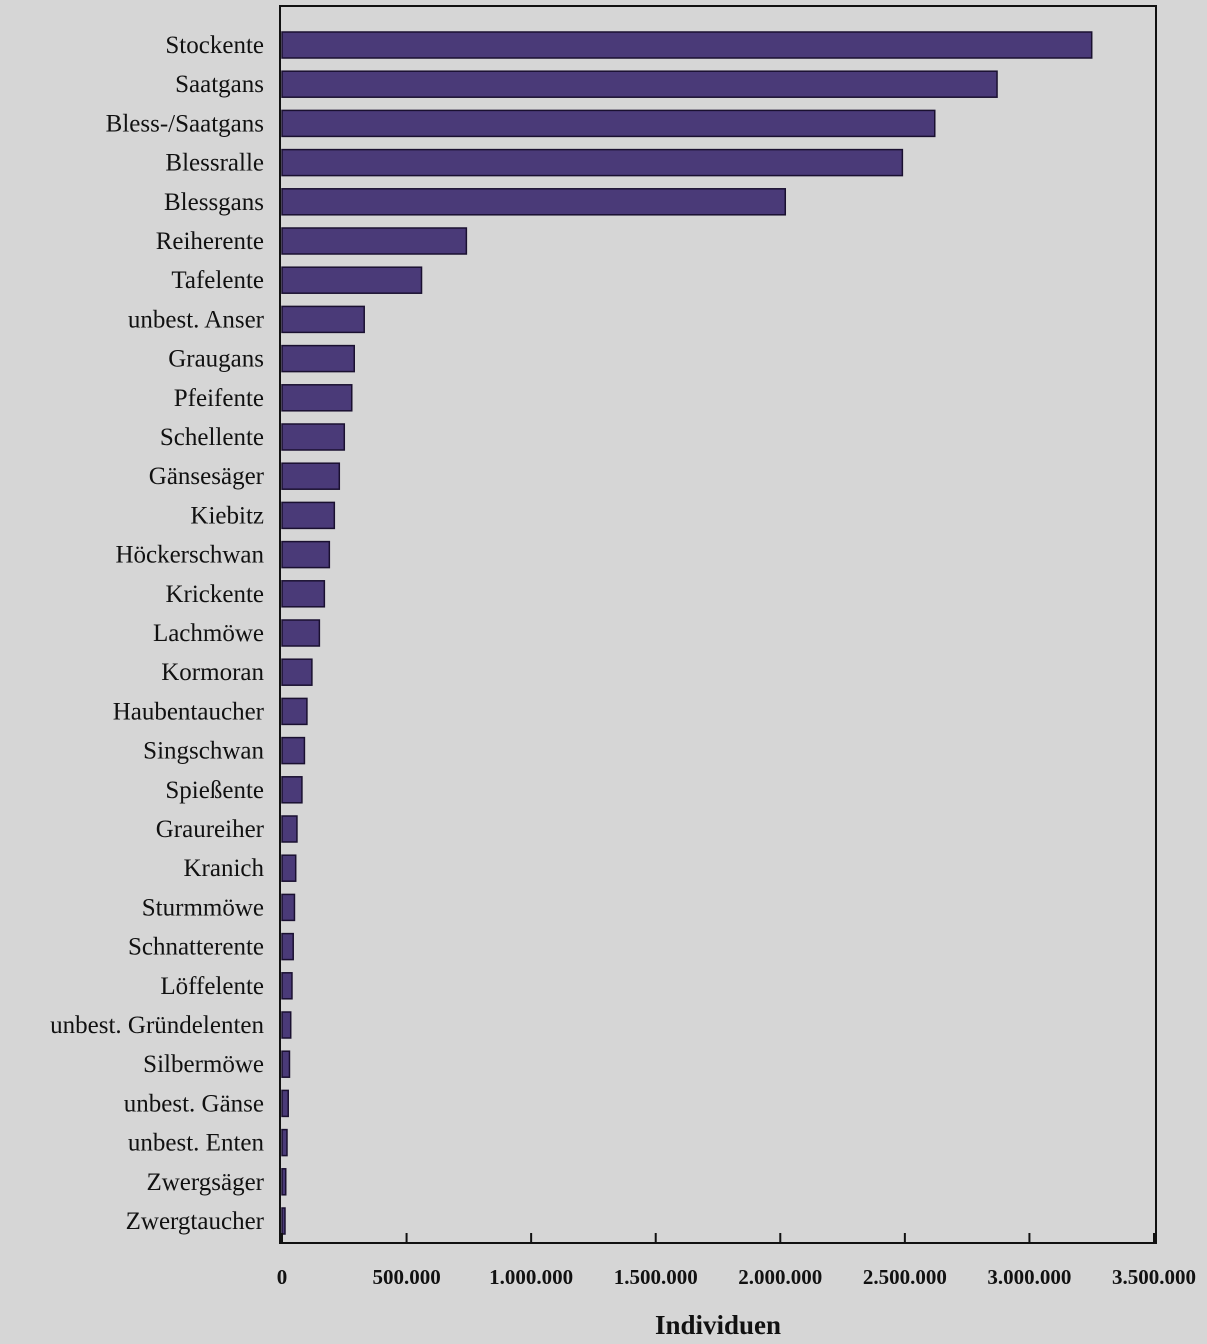  I want to click on category-label-sturmmoewe: Sturmmöwe, so click(203, 907).